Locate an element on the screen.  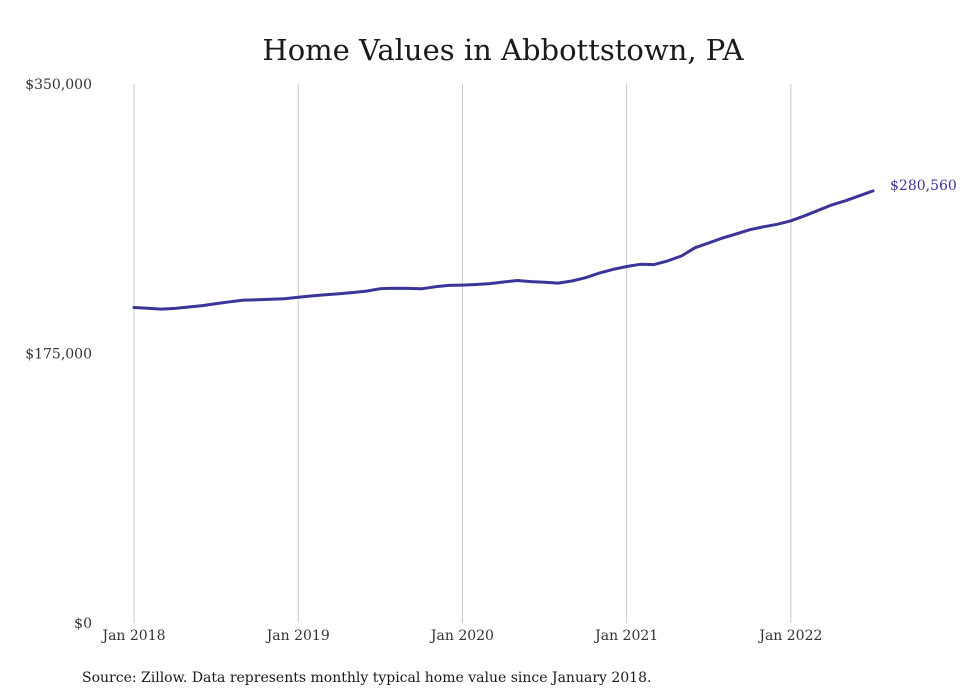
y-tick-label: $175,000 is located at coordinates (58, 355).